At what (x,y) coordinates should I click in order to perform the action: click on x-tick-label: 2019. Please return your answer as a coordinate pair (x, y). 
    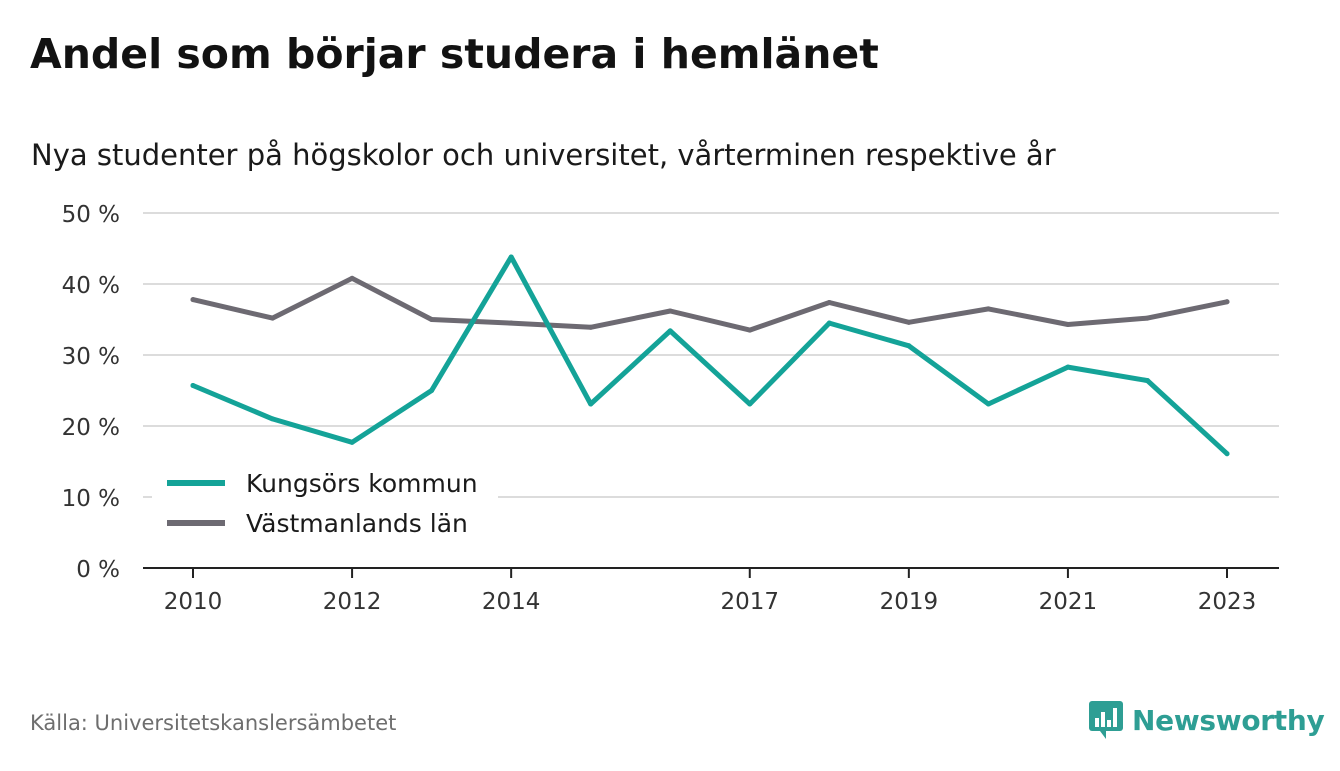
    Looking at the image, I should click on (909, 602).